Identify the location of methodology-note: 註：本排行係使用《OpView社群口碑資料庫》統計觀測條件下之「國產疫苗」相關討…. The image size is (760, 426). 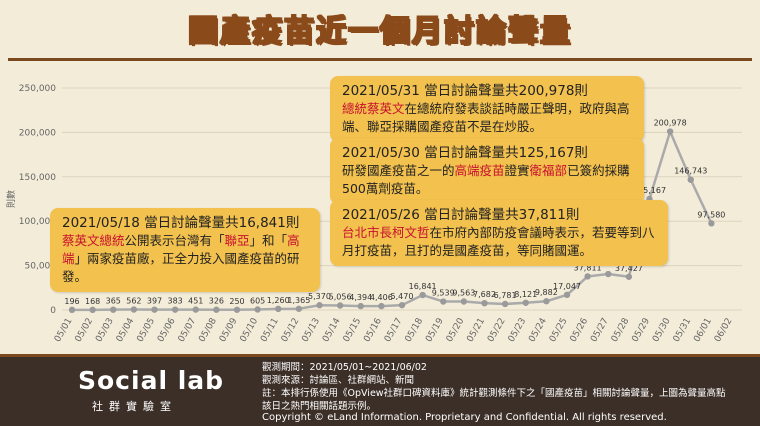
(494, 400).